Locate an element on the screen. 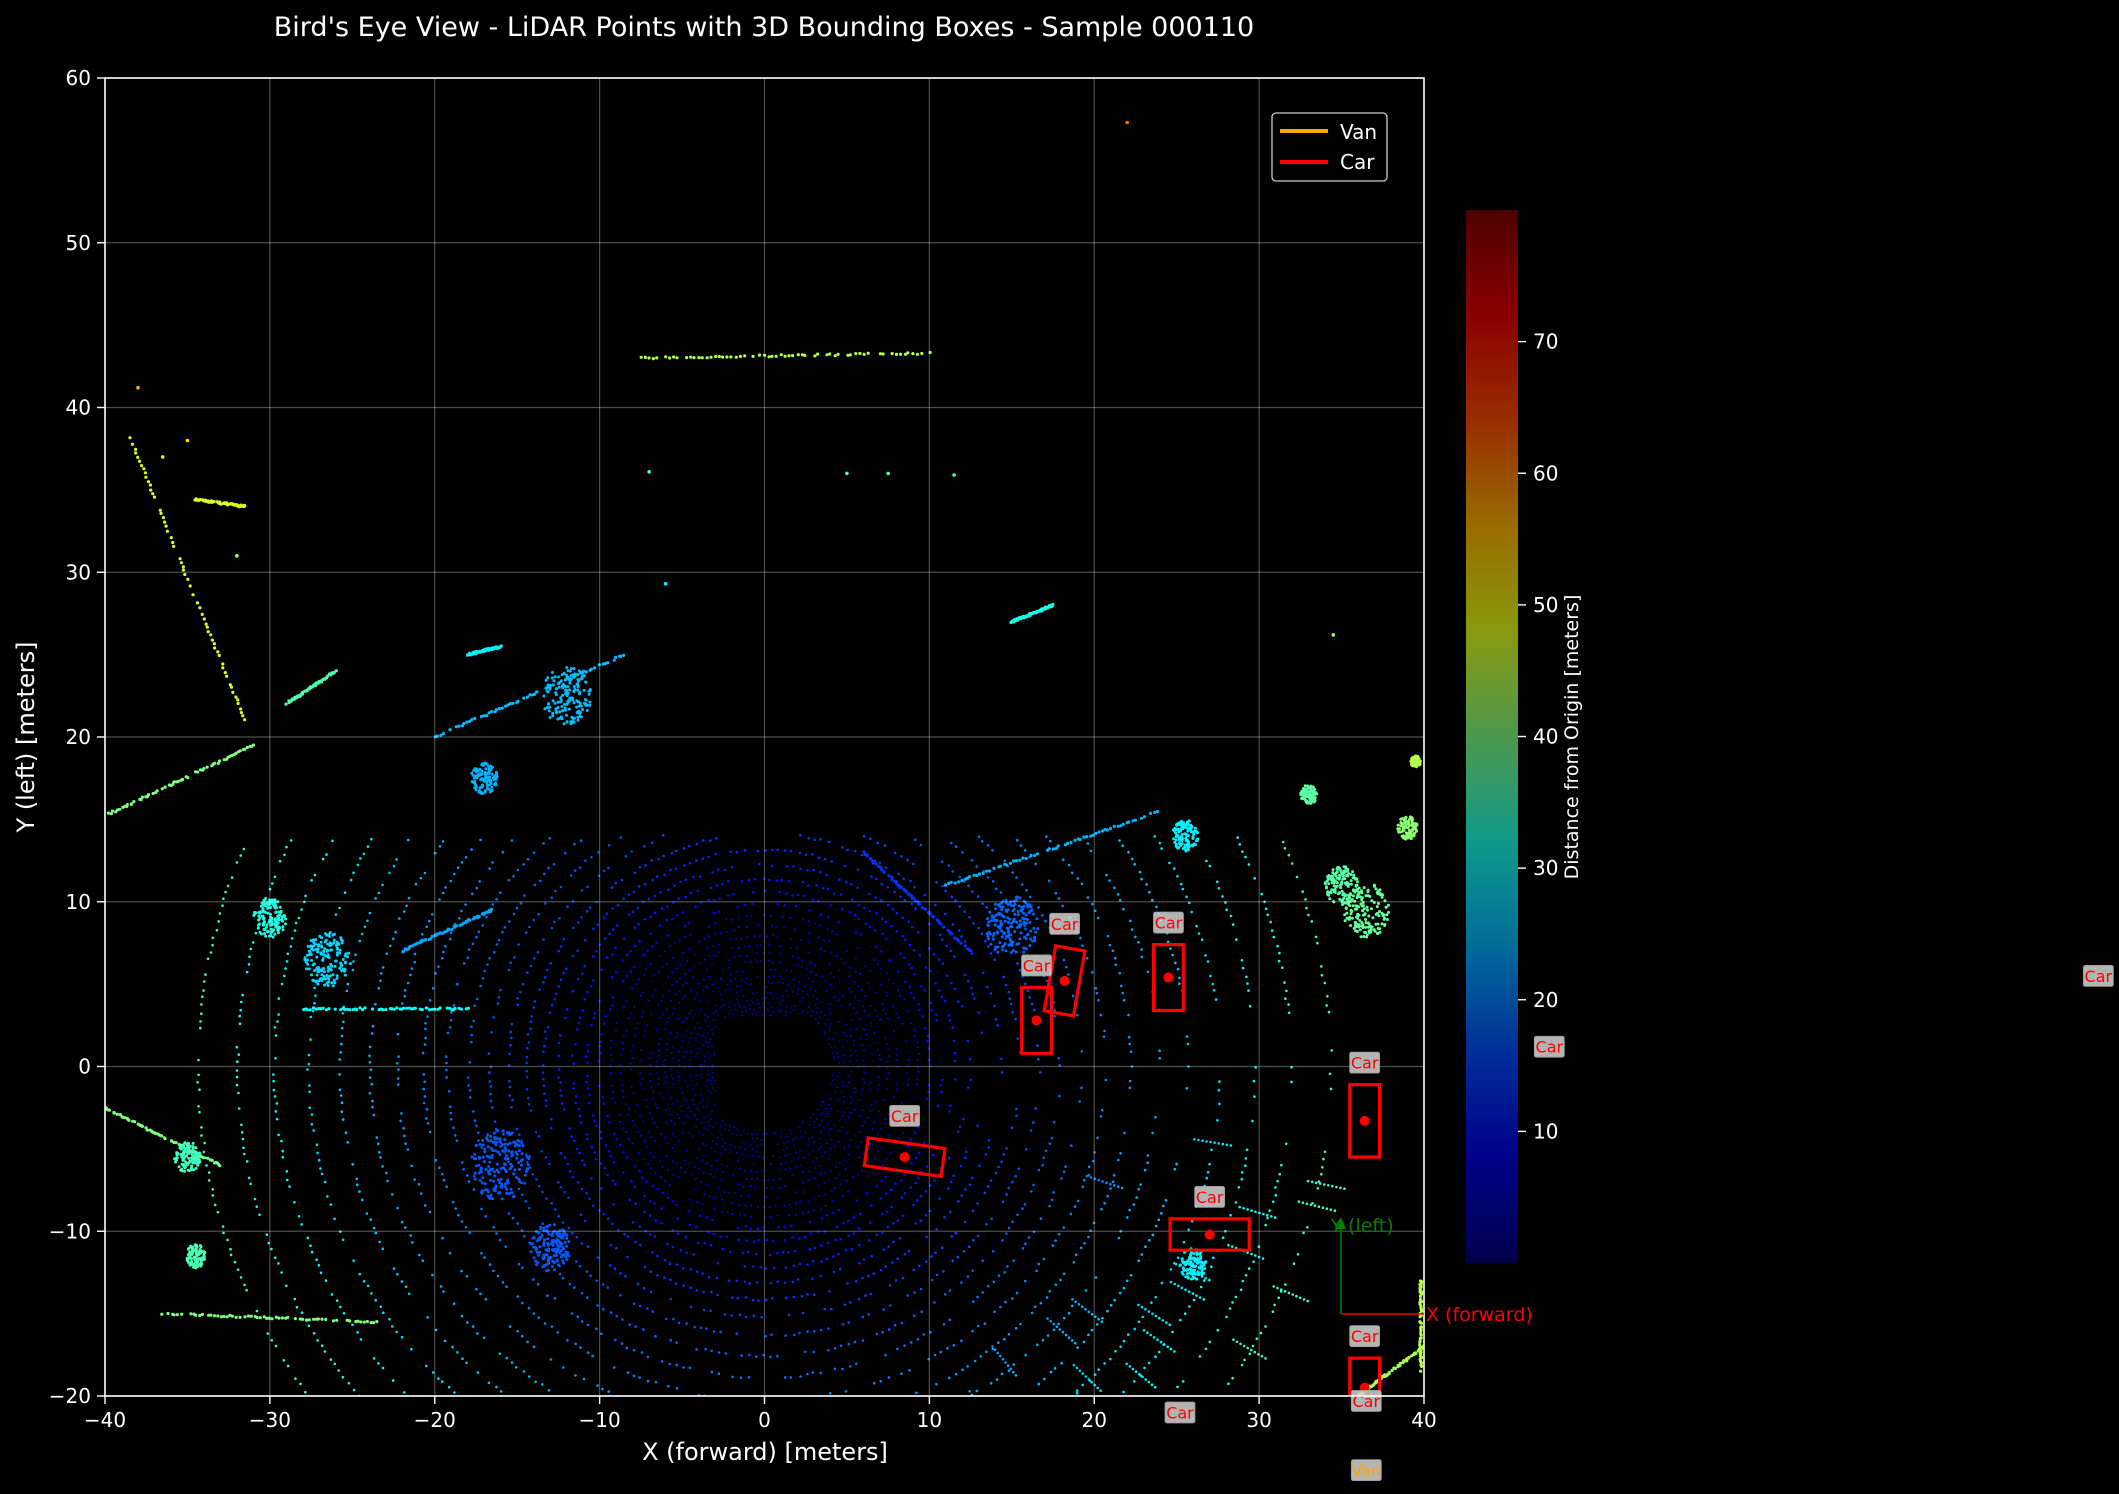 The height and width of the screenshot is (1494, 2119). x-tick-label: 20 is located at coordinates (1094, 1420).